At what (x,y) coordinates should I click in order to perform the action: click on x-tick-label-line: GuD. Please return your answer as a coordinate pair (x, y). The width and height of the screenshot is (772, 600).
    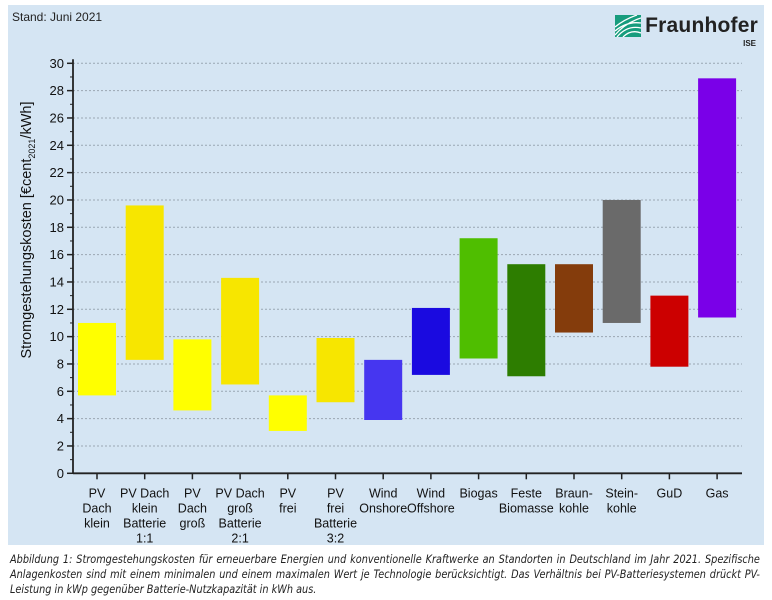
    Looking at the image, I should click on (670, 493).